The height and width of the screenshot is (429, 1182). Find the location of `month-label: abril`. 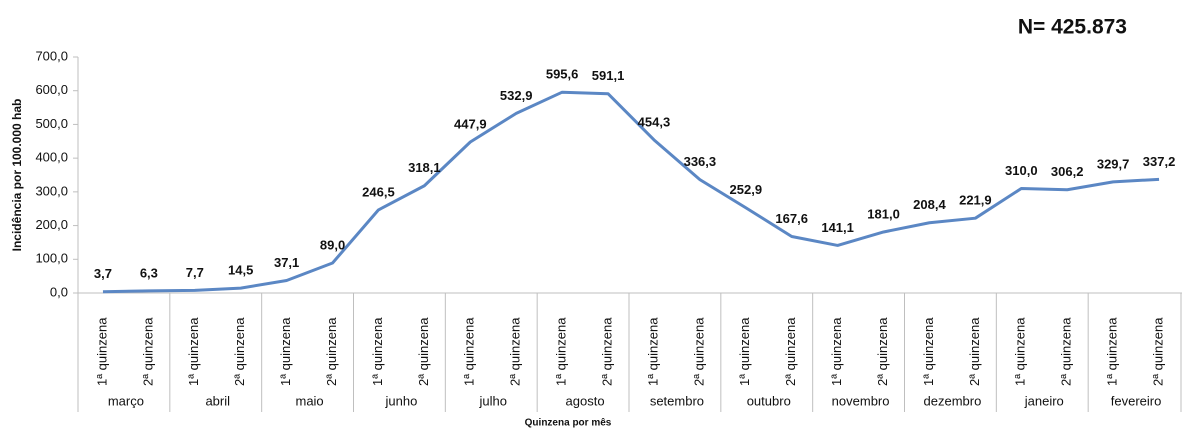

month-label: abril is located at coordinates (217, 400).